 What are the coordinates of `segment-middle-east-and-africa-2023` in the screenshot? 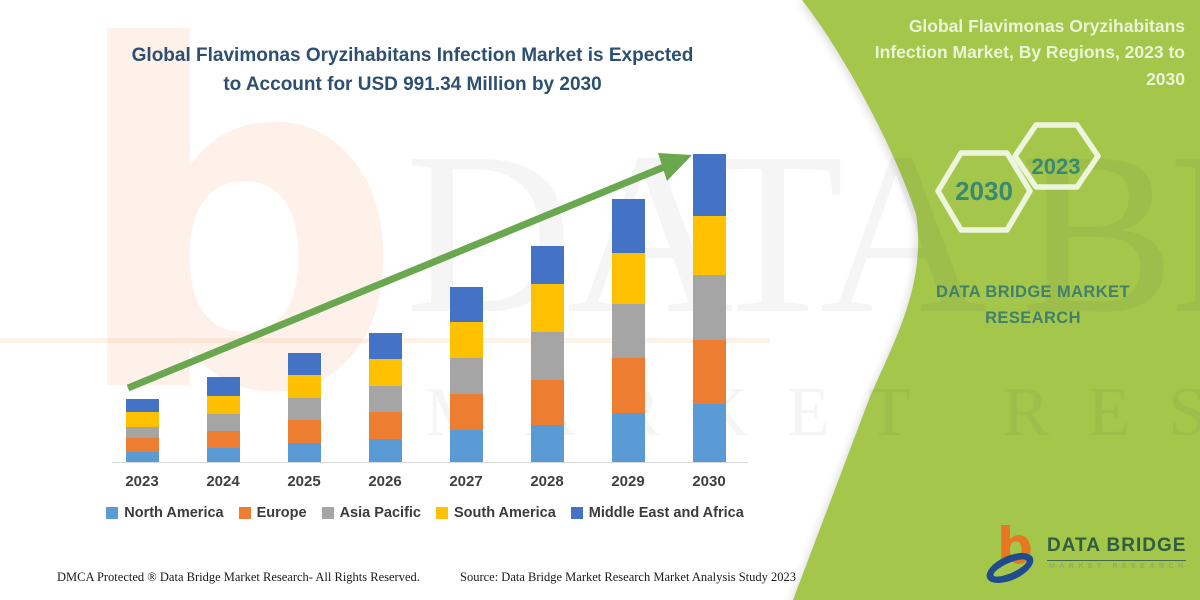 It's located at (142, 406).